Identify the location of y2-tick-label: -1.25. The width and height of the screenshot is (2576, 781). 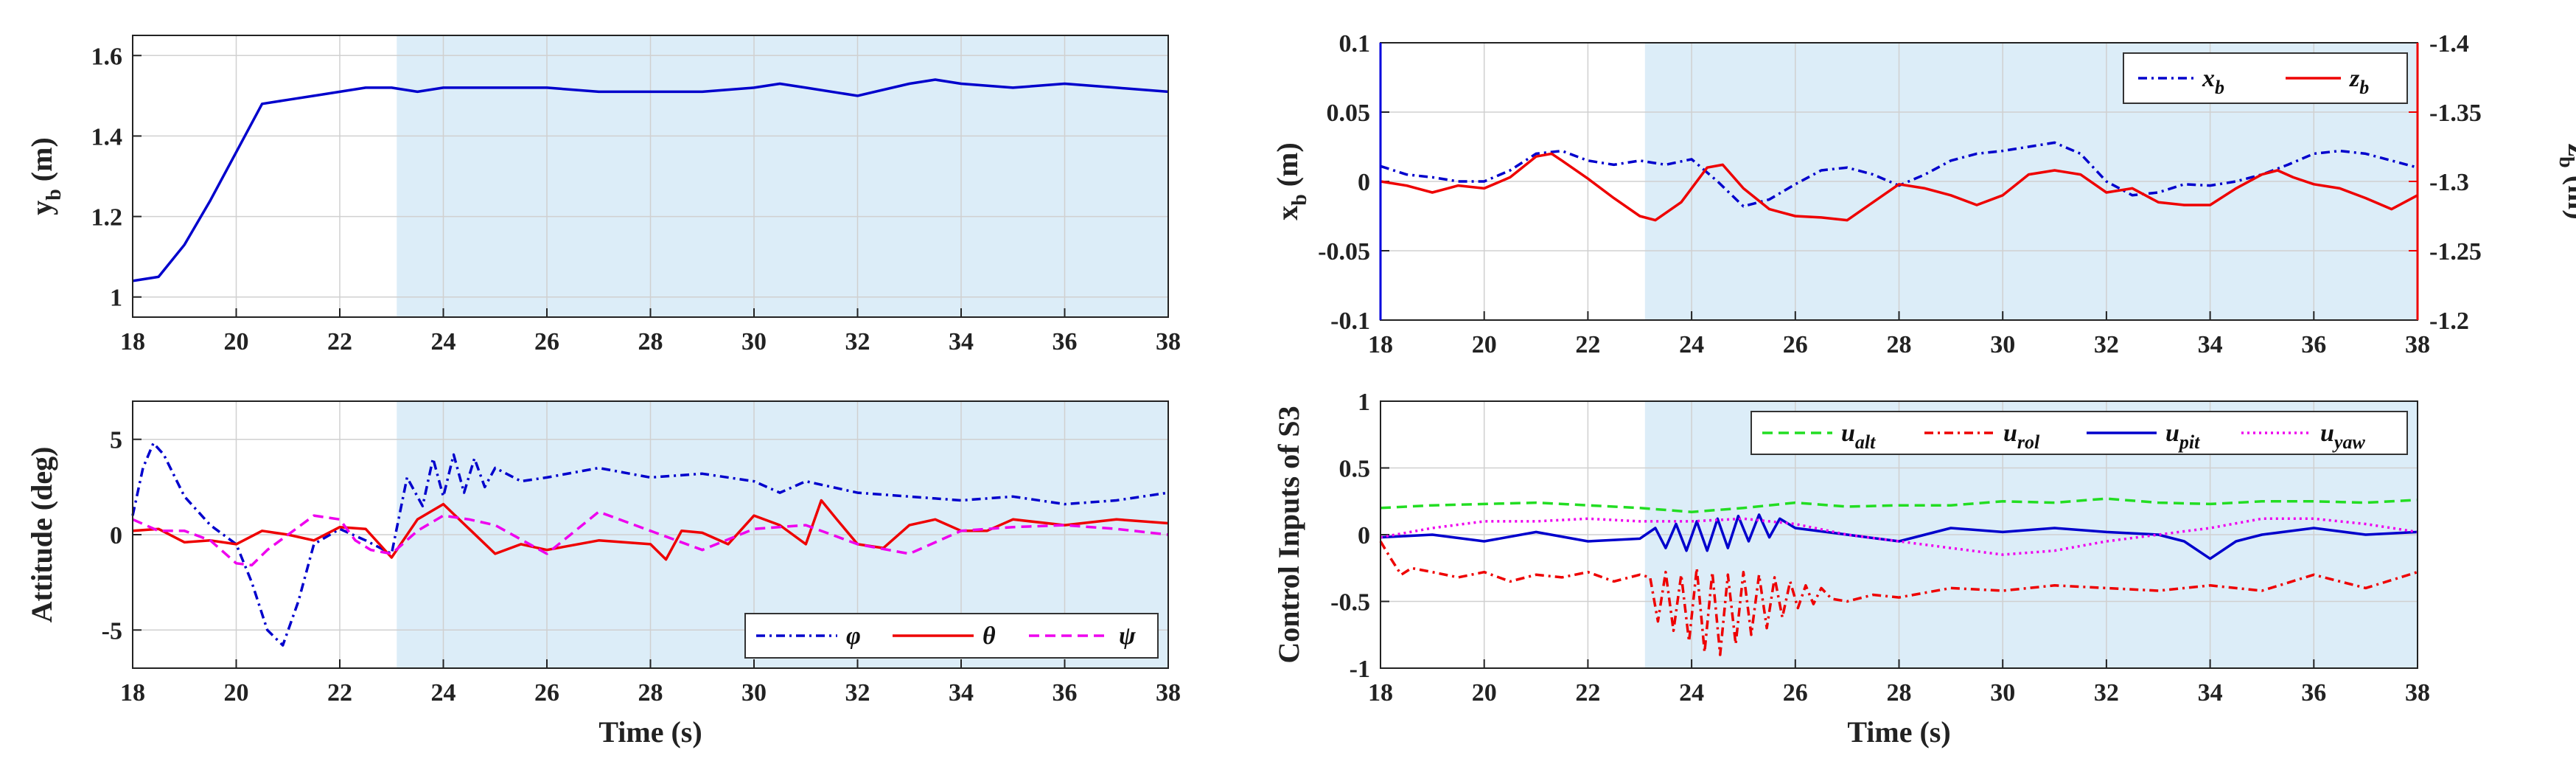
(2455, 251).